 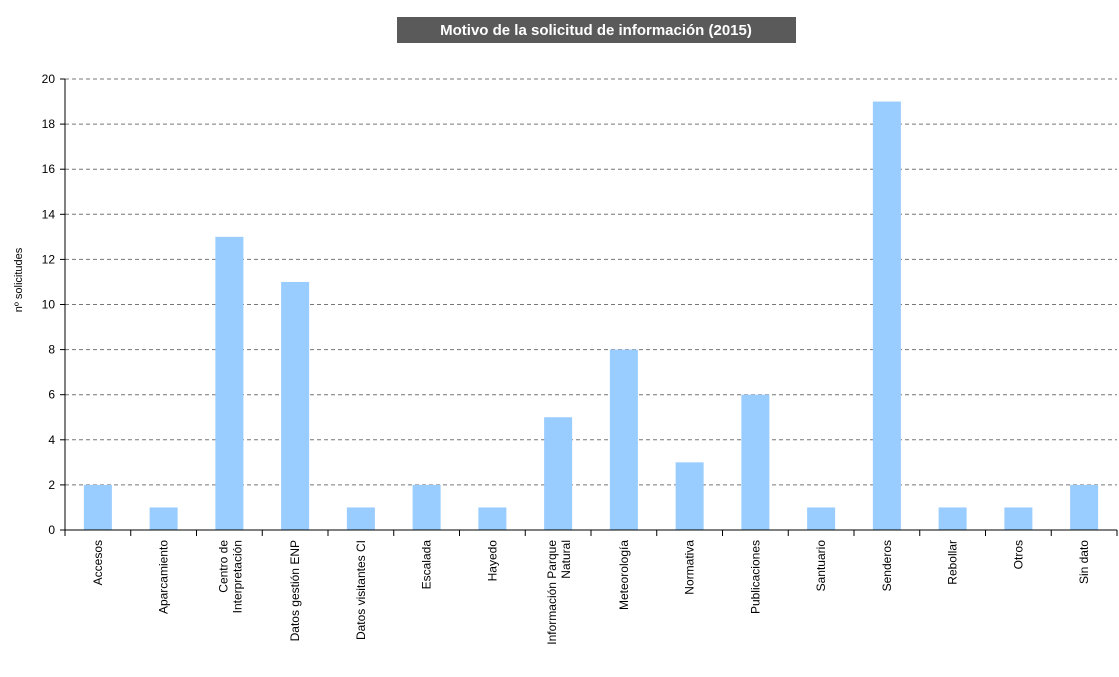 I want to click on x-tick-label: Datos visitantes CI, so click(x=361, y=590).